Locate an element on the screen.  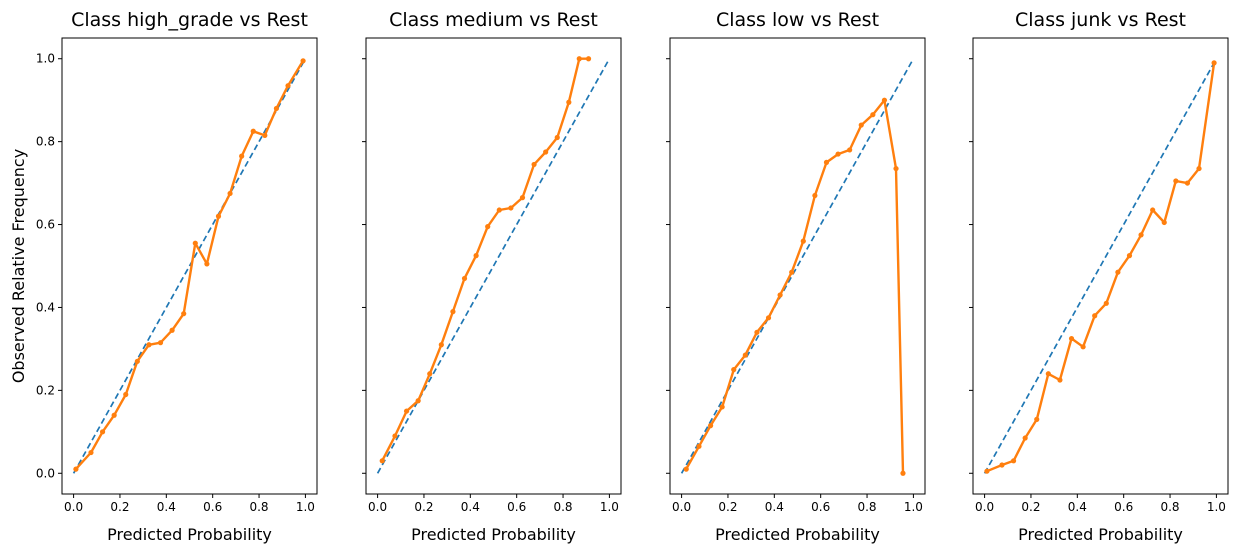
chart-title: Class low vs Rest is located at coordinates (797, 20).